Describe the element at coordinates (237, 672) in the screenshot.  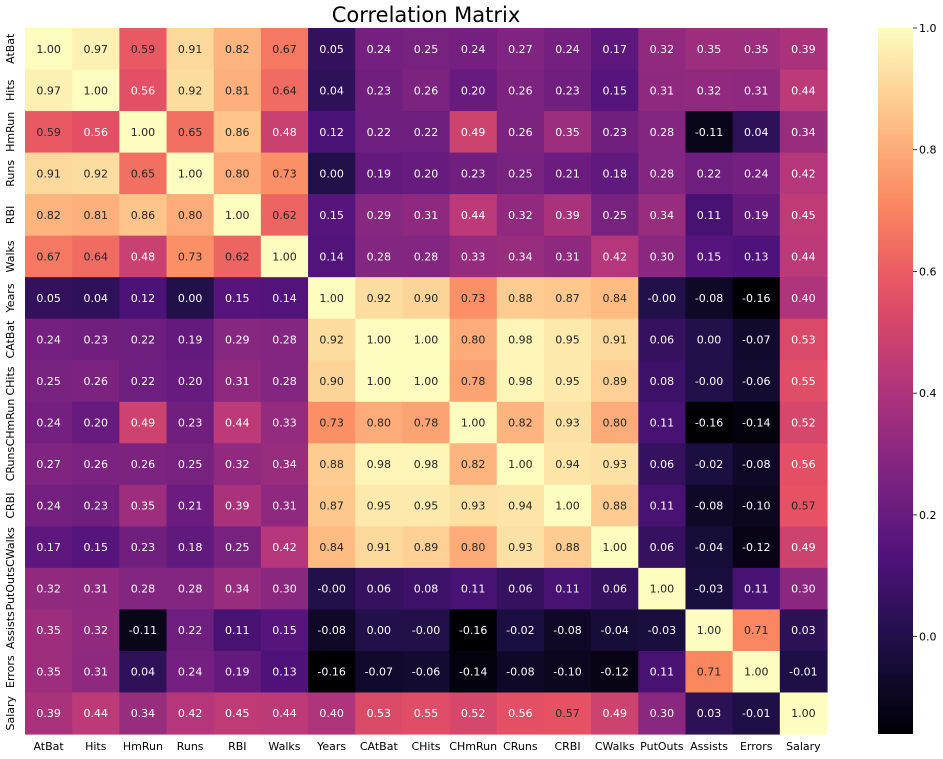
I see `cell-value-label: 0.19` at that location.